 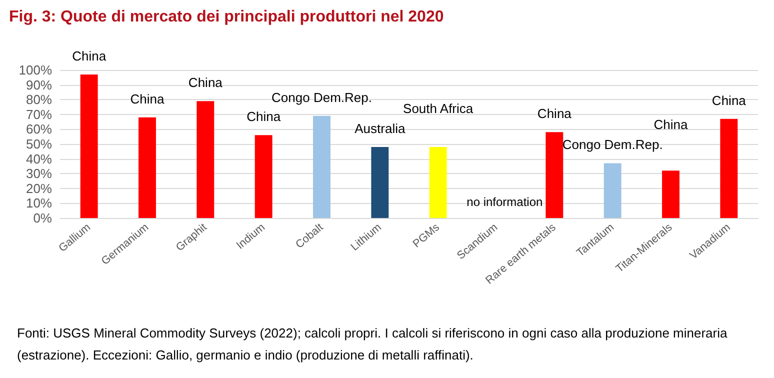 What do you see at coordinates (39, 129) in the screenshot?
I see `y-tick-label: 60%` at bounding box center [39, 129].